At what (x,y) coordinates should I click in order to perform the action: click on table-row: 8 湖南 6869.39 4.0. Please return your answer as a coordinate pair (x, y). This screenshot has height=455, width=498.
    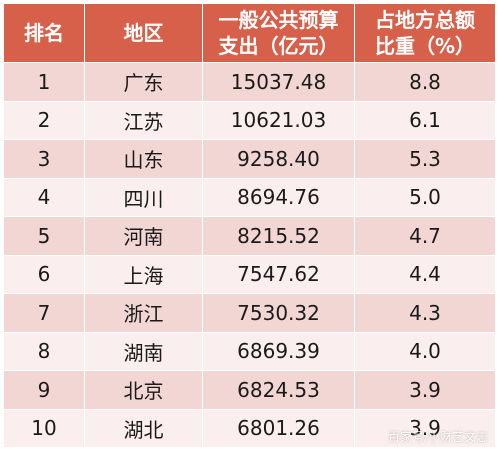
    Looking at the image, I should click on (249, 351).